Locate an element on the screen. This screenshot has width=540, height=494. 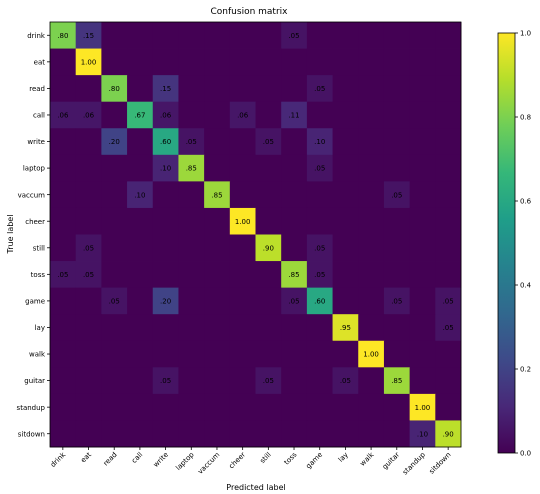
cell-value-label: .95 is located at coordinates (345, 328).